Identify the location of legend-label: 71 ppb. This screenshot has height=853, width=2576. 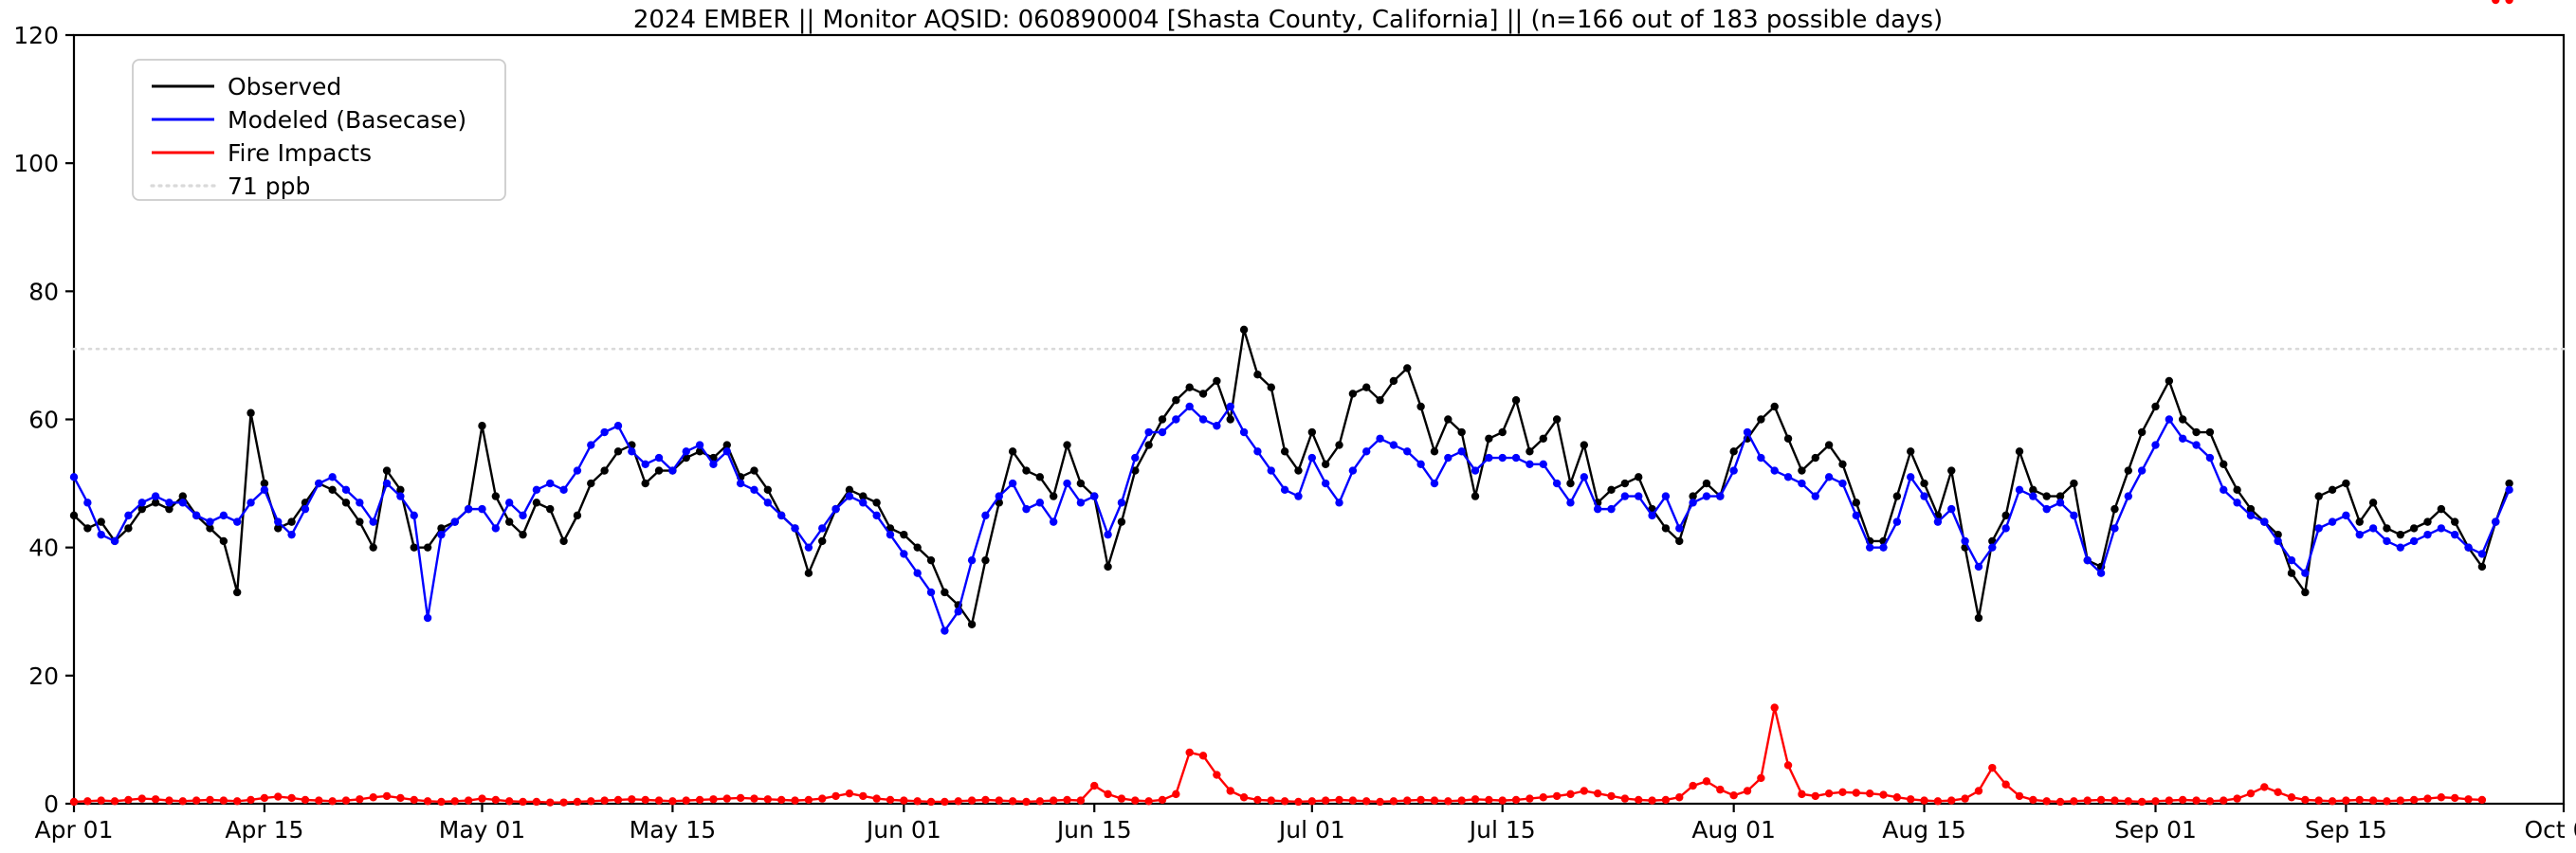
(269, 186).